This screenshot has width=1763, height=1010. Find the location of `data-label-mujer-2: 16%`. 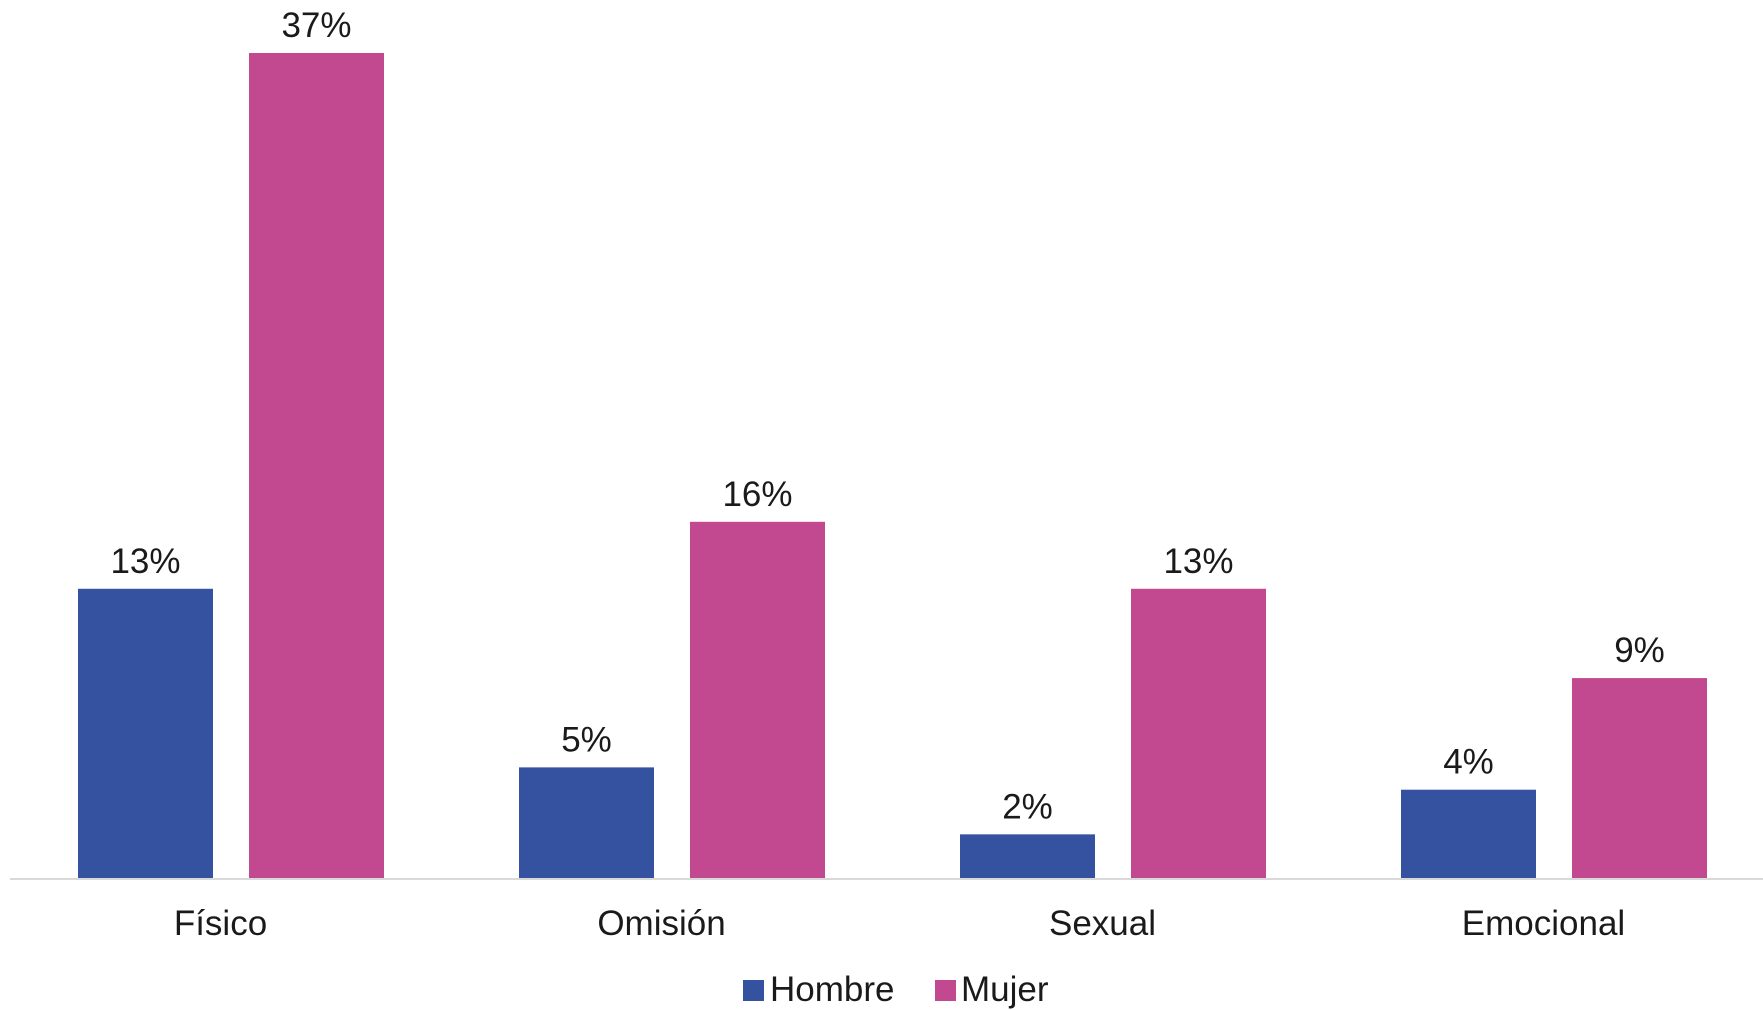

data-label-mujer-2: 16% is located at coordinates (757, 494).